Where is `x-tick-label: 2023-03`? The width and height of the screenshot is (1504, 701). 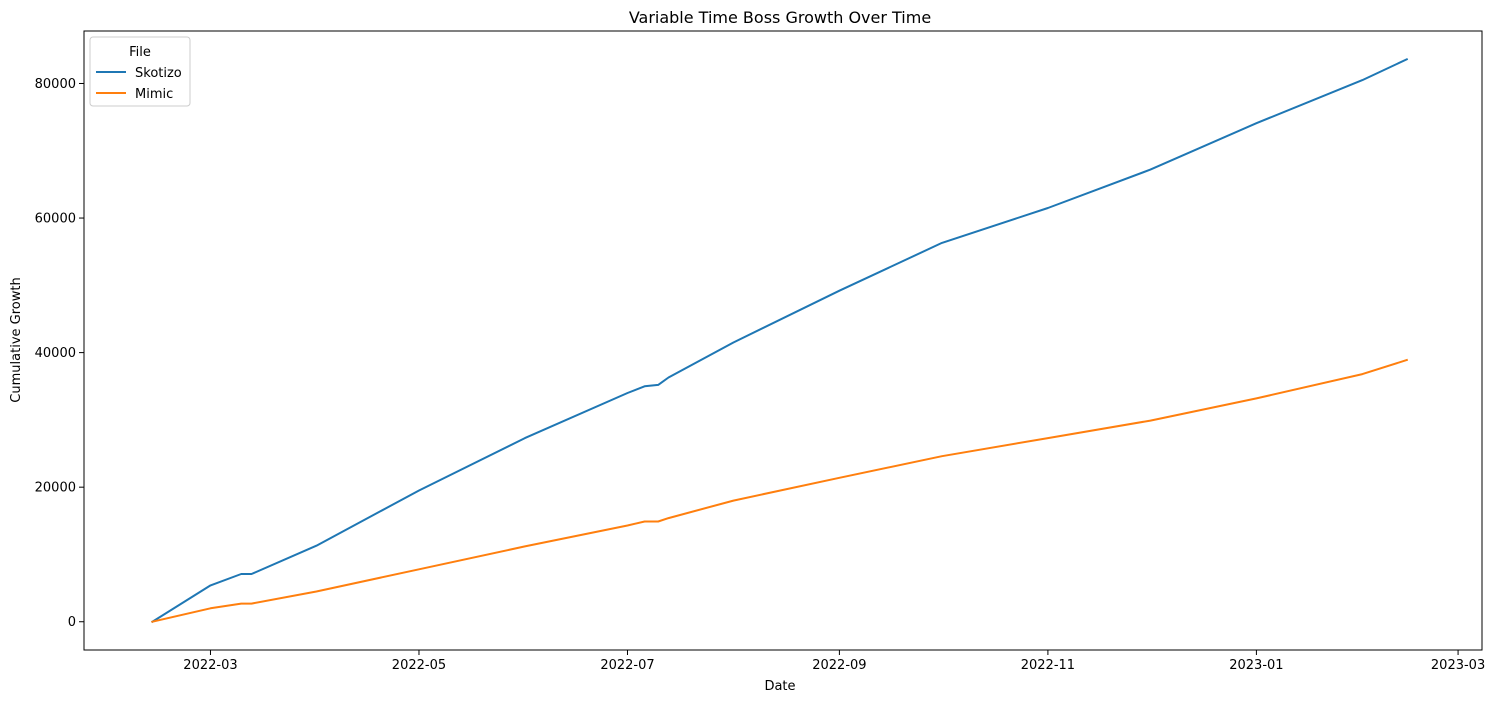
x-tick-label: 2023-03 is located at coordinates (1458, 665).